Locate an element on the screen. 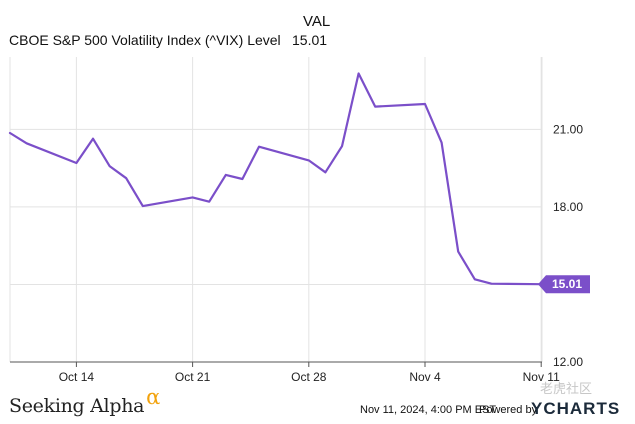 The height and width of the screenshot is (424, 635). ycharts-logo: YCHARTS is located at coordinates (576, 408).